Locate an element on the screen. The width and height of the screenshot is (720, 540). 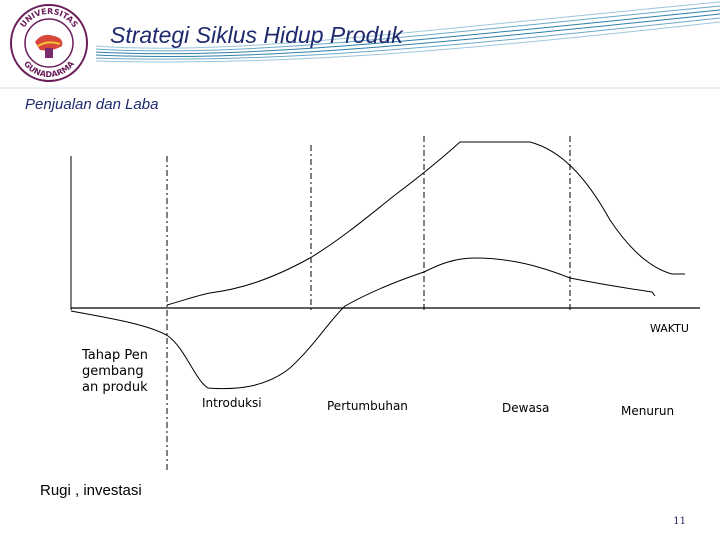
stage-label-growth: Pertumbuhan is located at coordinates (367, 406).